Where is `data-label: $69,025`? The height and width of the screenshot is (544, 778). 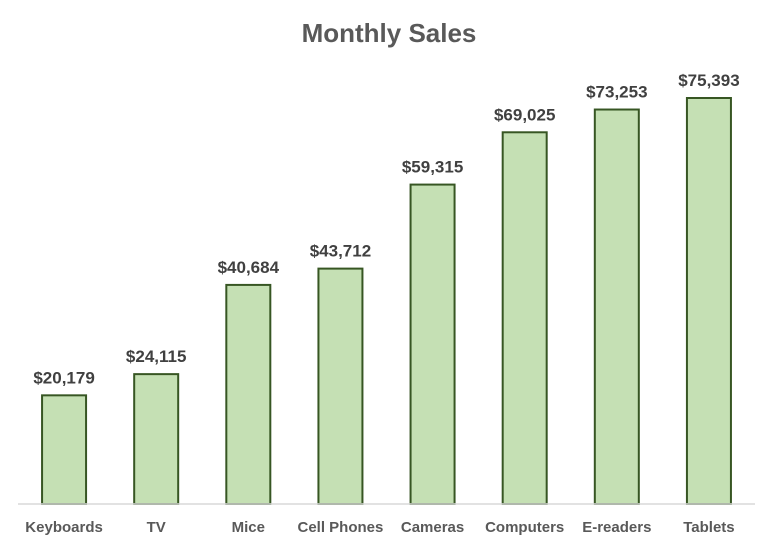
data-label: $69,025 is located at coordinates (524, 114).